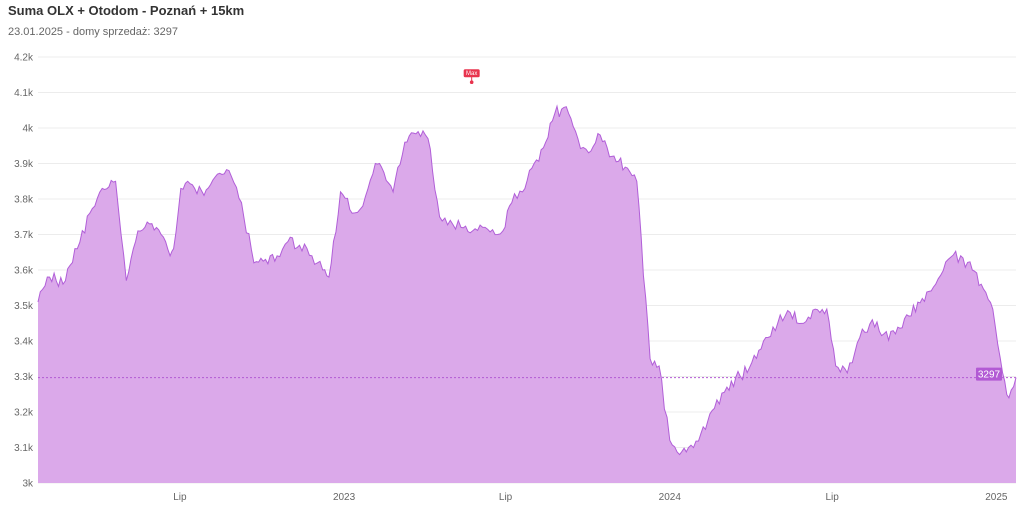  I want to click on x-axis: Lip 2023 Lip 2024 Lip 2025, so click(590, 497).